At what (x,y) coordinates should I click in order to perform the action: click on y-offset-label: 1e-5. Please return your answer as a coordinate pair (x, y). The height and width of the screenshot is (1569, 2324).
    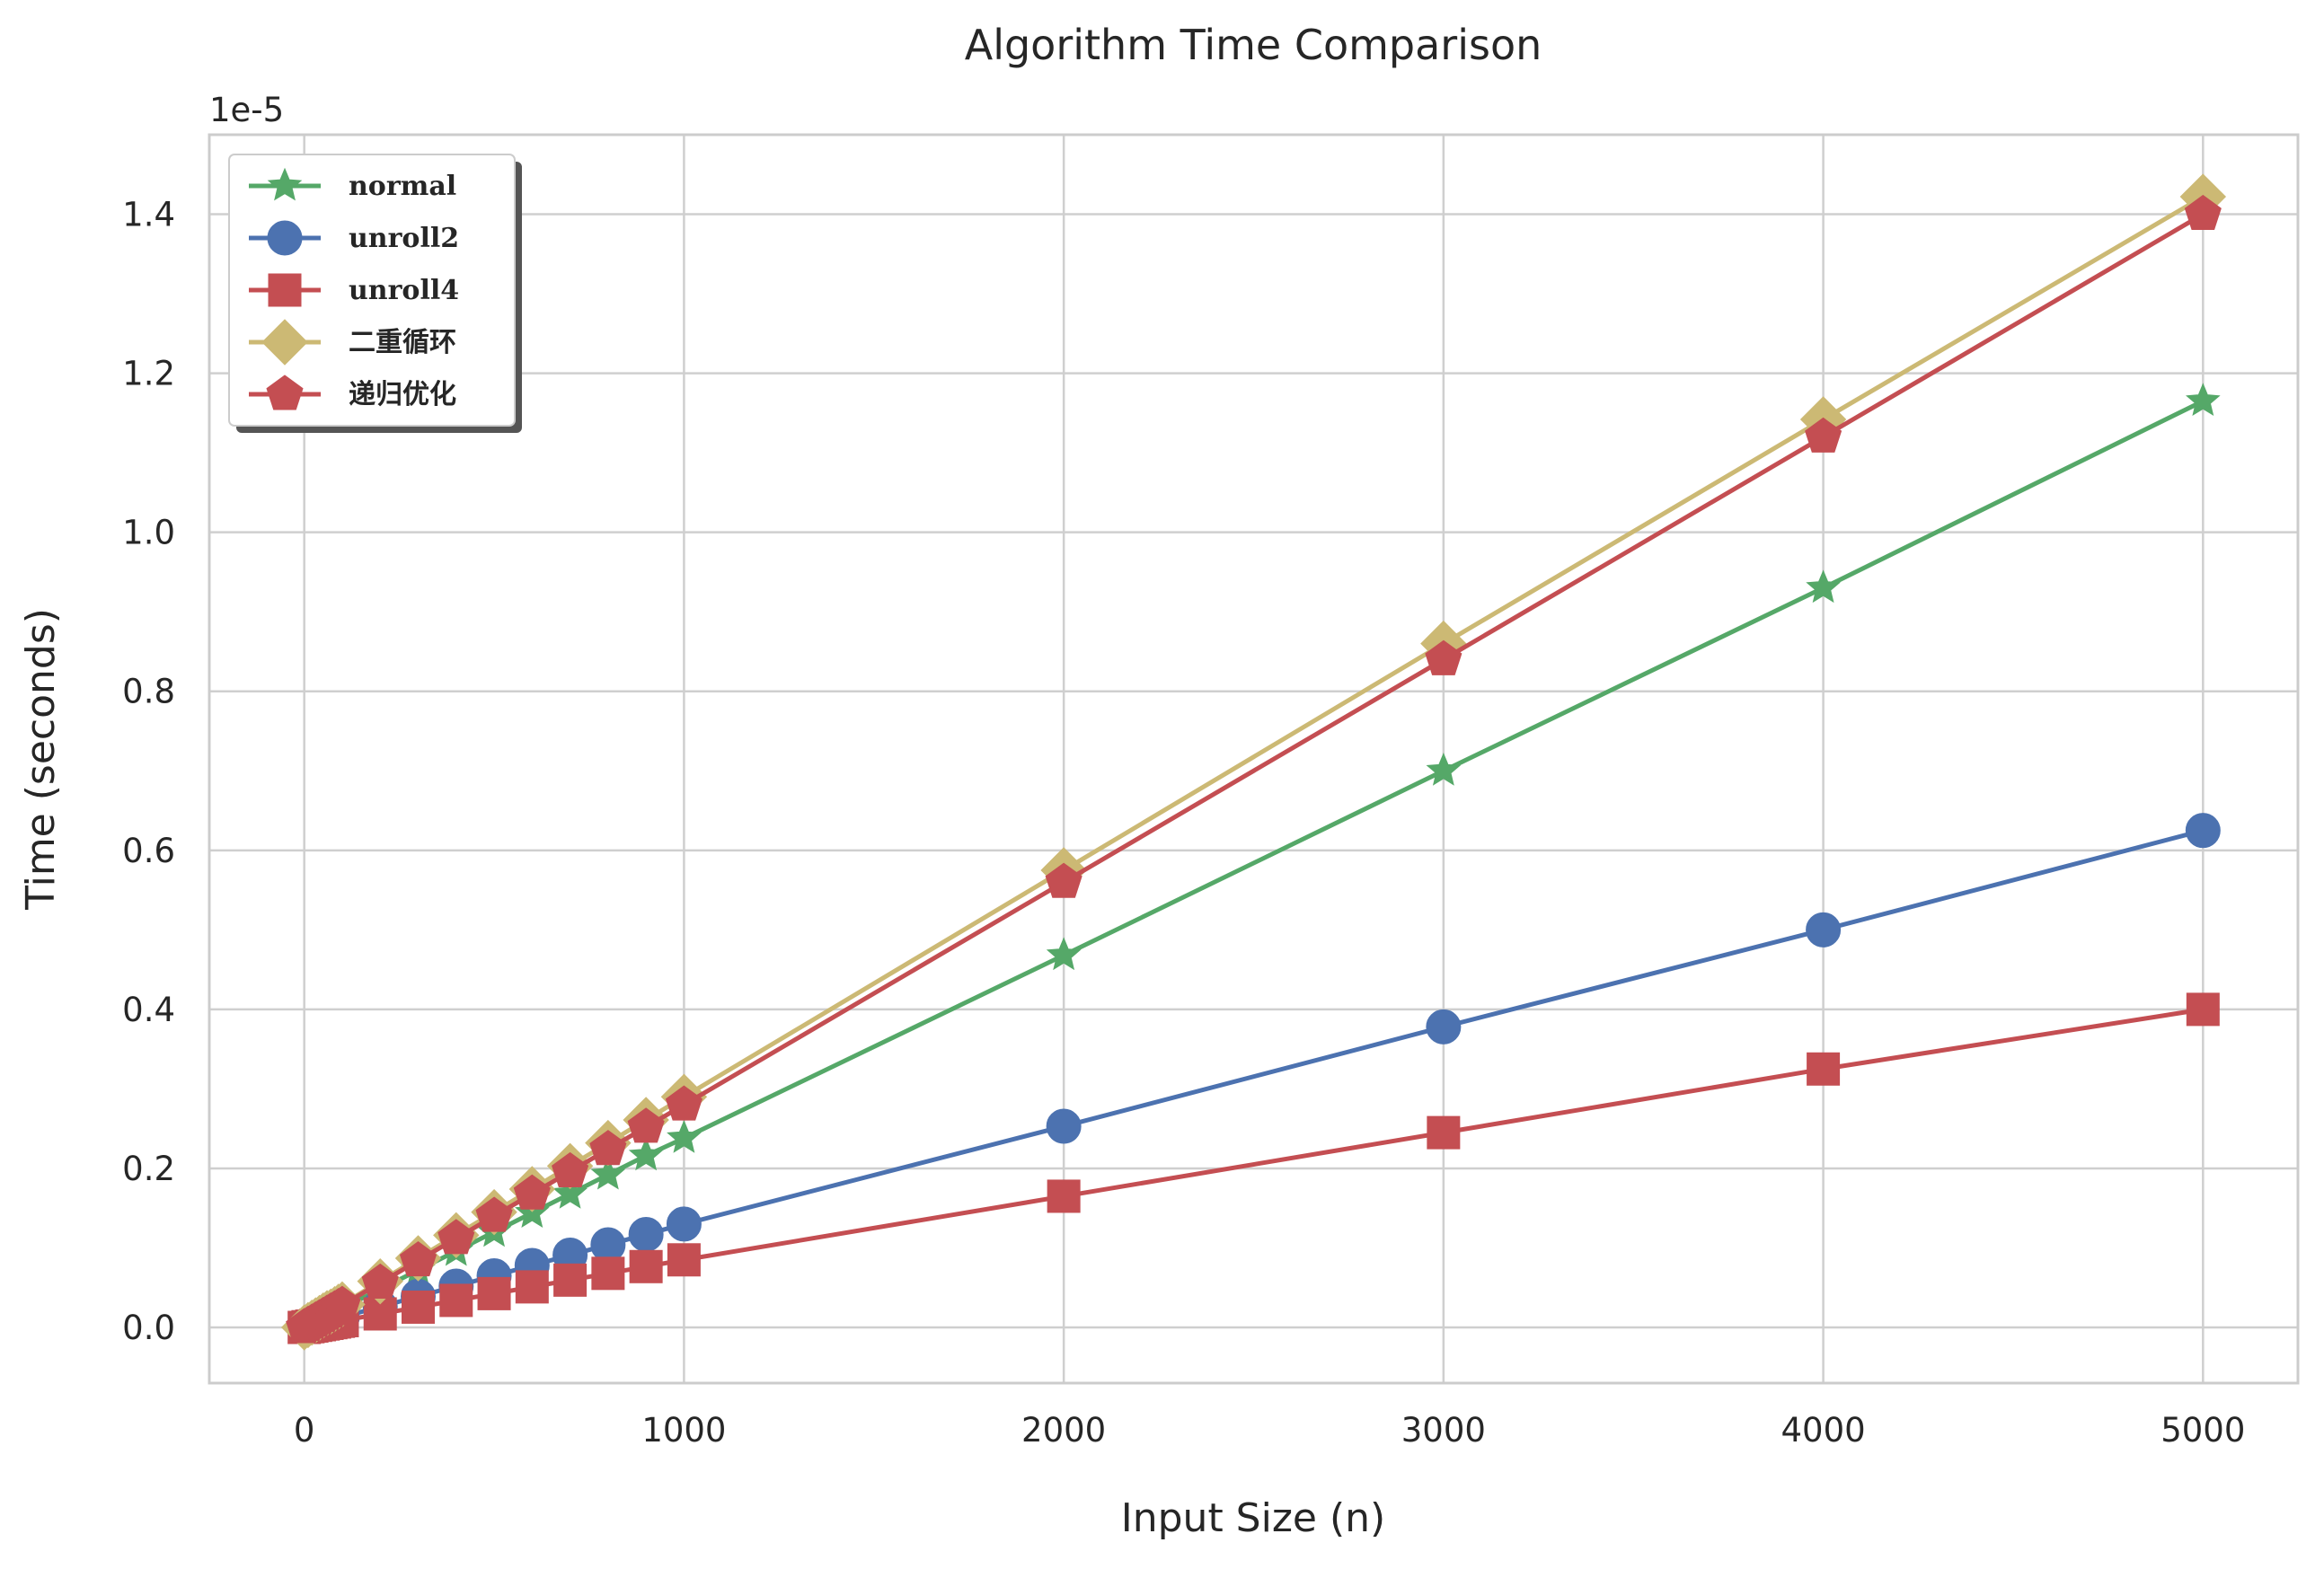
    Looking at the image, I should click on (246, 110).